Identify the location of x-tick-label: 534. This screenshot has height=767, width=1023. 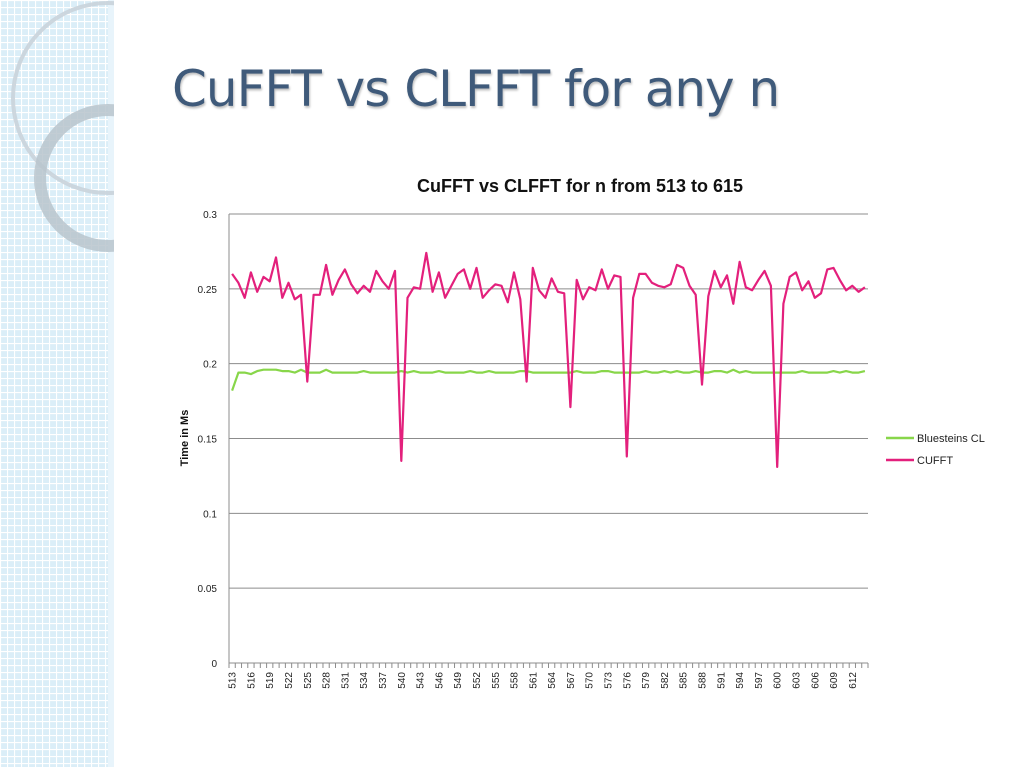
(364, 680).